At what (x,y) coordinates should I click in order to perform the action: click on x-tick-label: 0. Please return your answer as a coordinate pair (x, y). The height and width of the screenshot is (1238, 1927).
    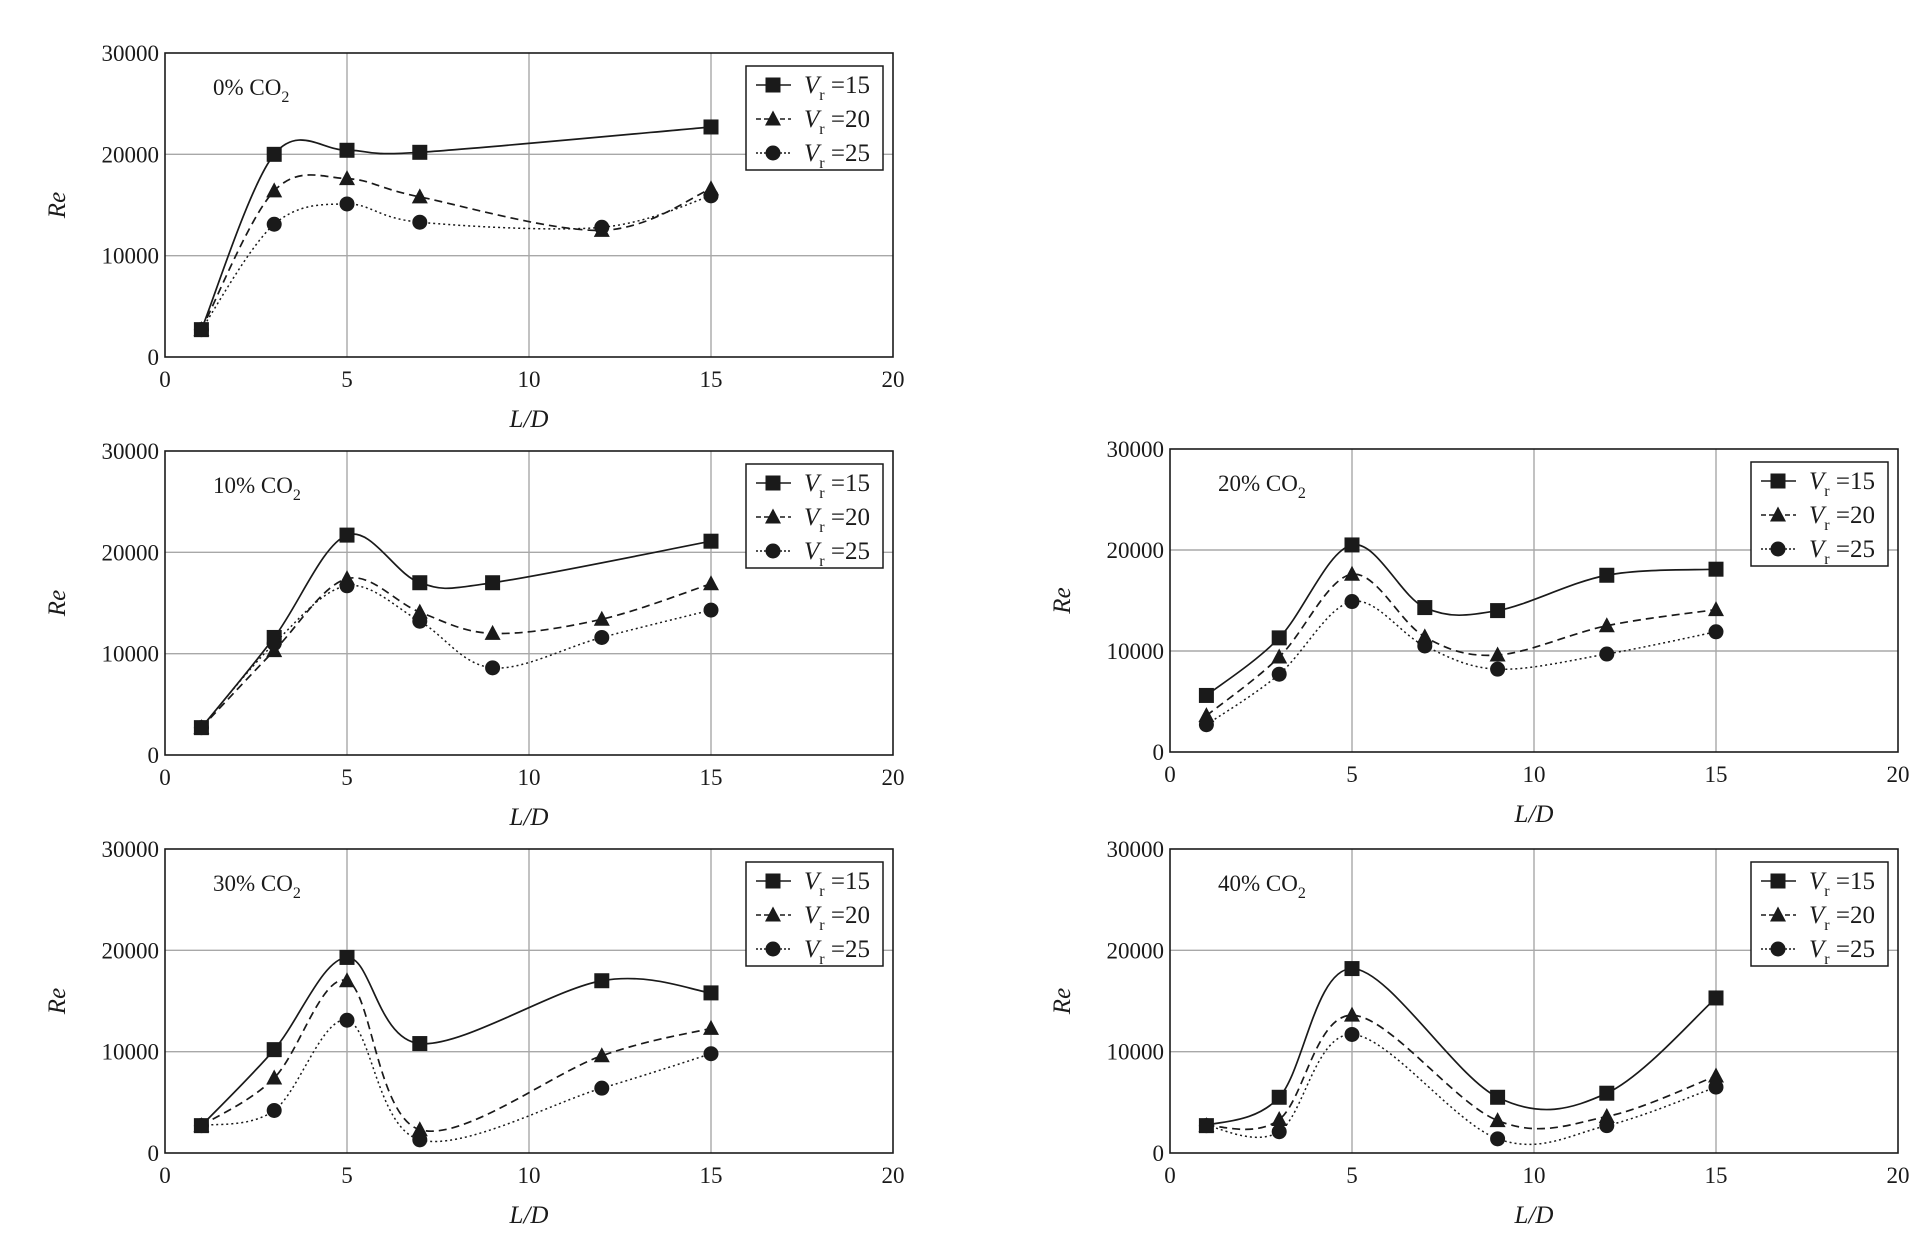
    Looking at the image, I should click on (1170, 1175).